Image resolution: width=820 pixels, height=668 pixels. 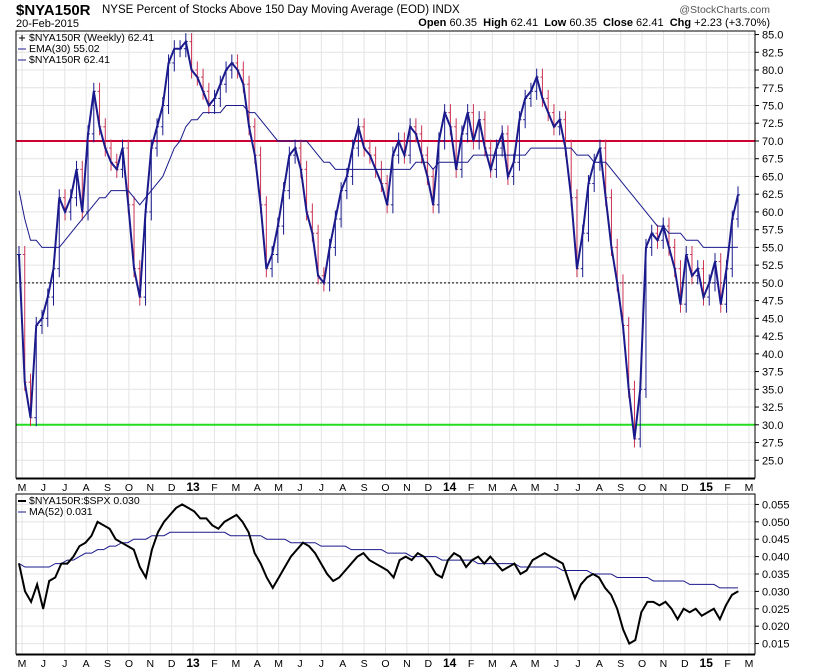 What do you see at coordinates (91, 38) in the screenshot?
I see `legend-label: $NYA150R (Weekly) 62.41` at bounding box center [91, 38].